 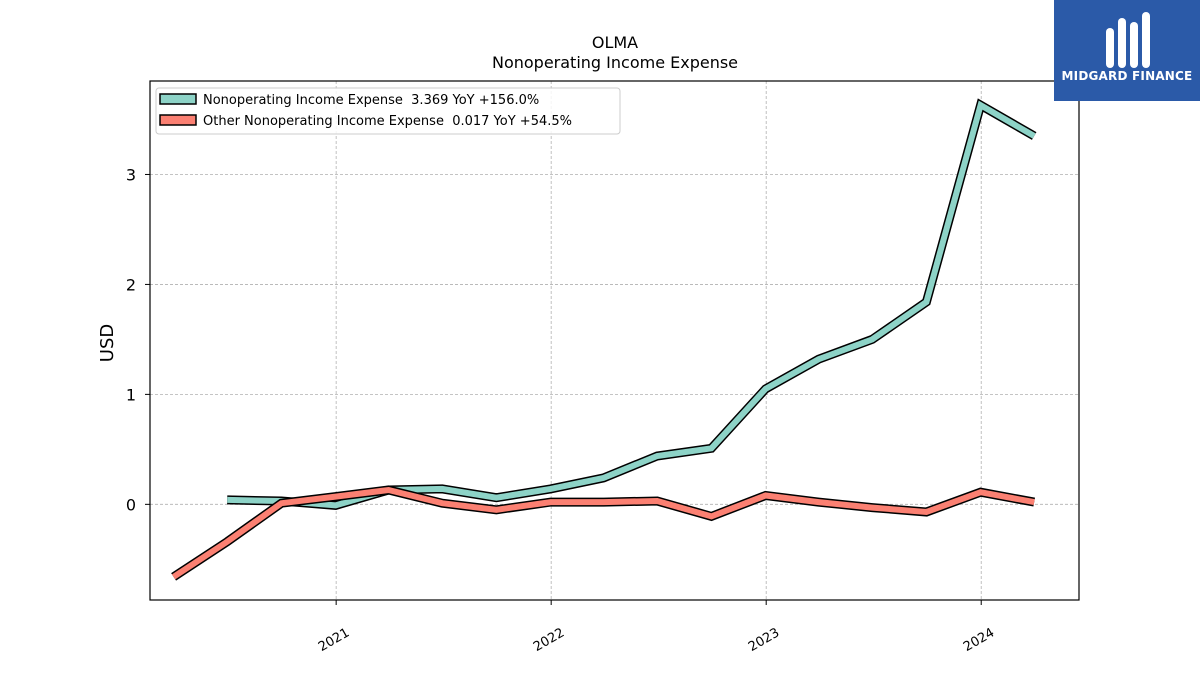 What do you see at coordinates (615, 42) in the screenshot?
I see `chart-title: OLMA` at bounding box center [615, 42].